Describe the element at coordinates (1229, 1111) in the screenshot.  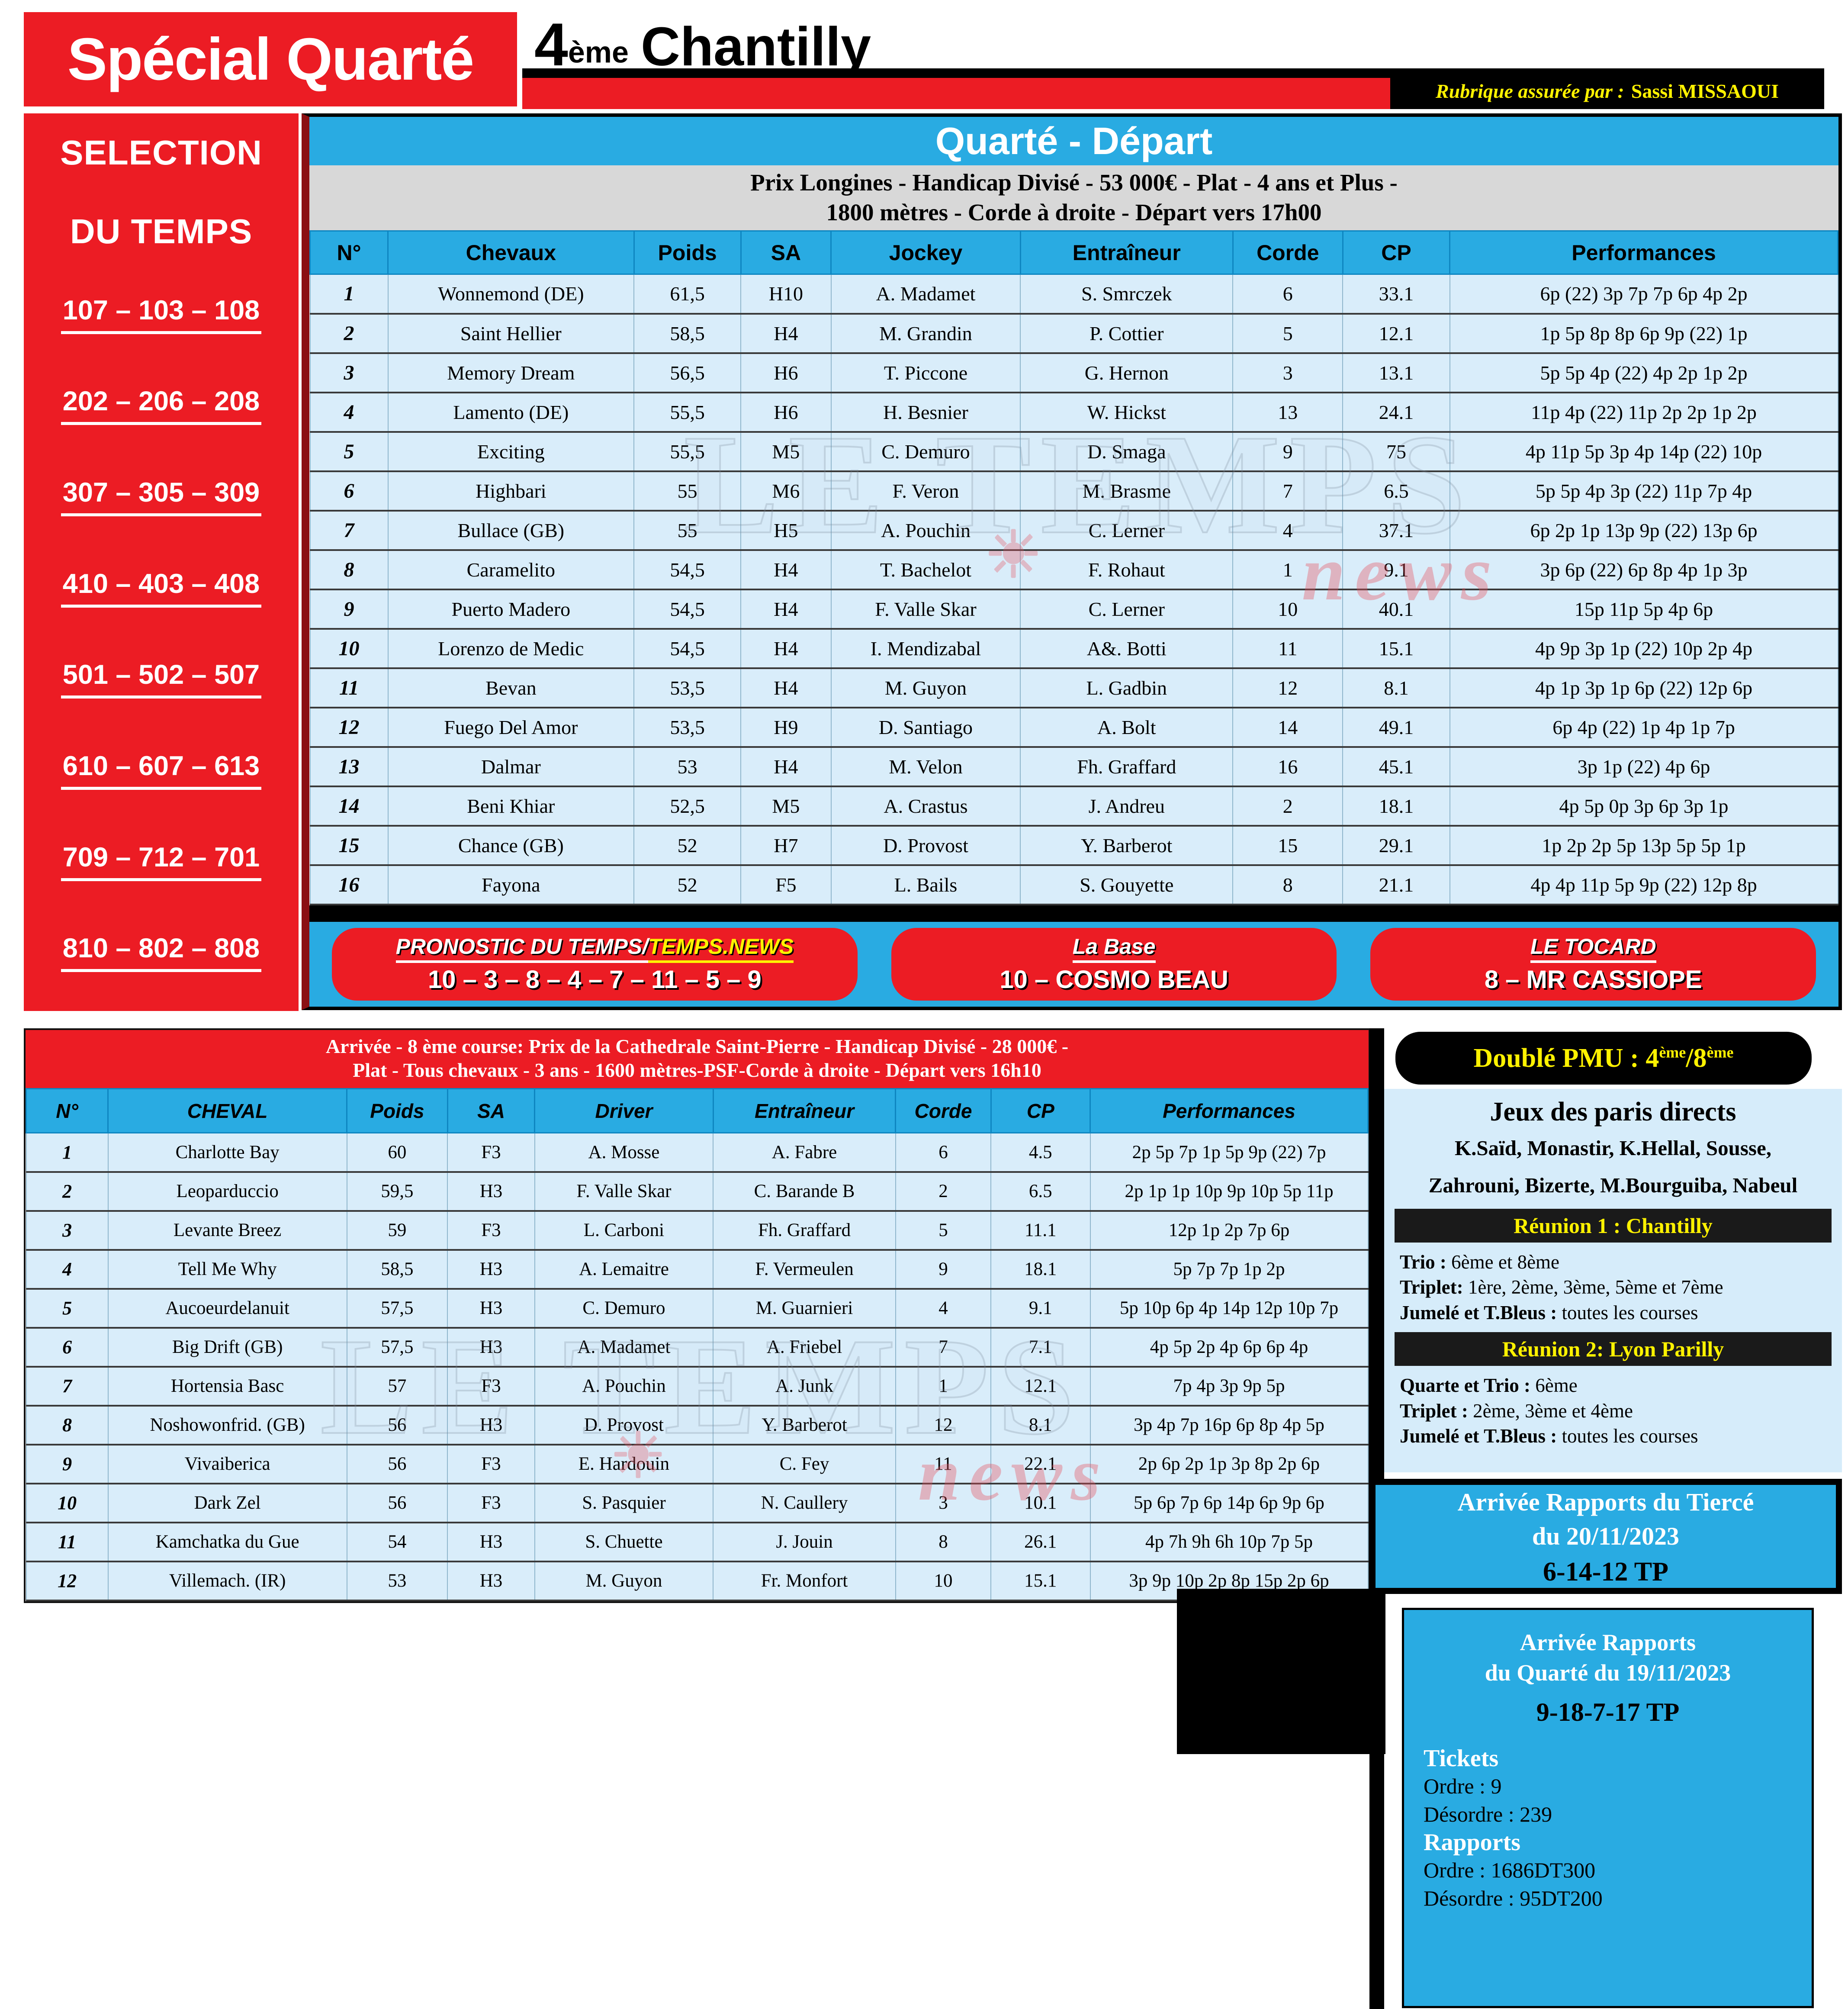
I see `column-header: Performances` at that location.